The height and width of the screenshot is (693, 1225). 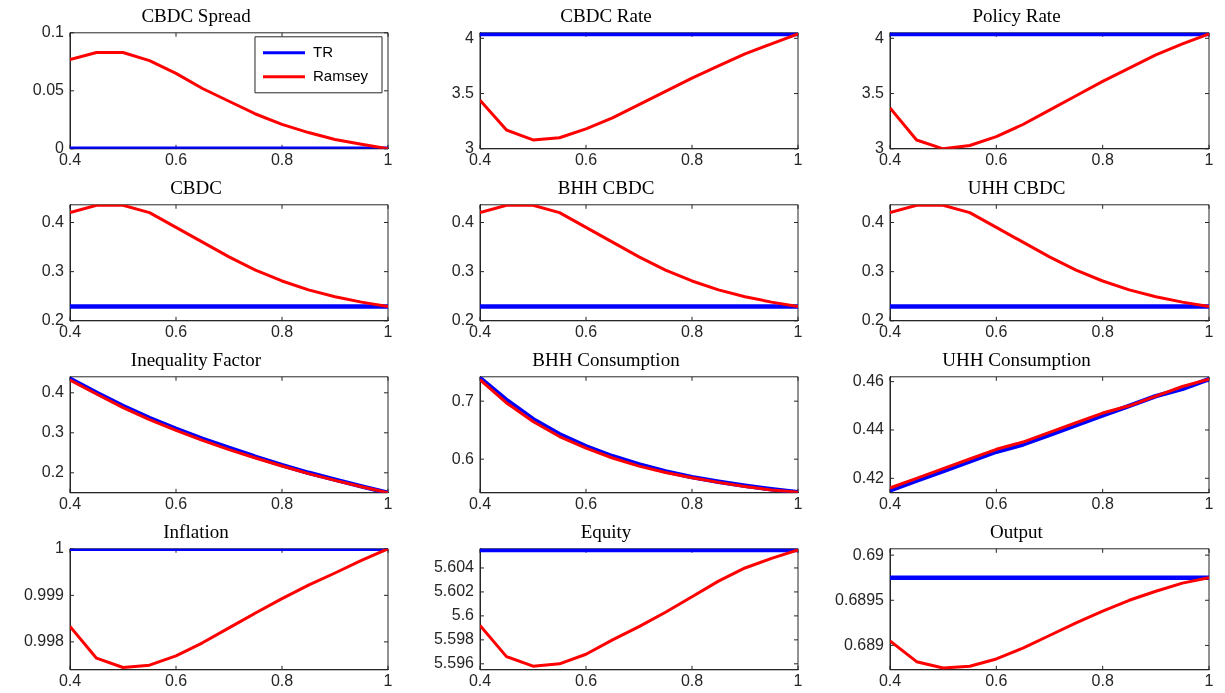 What do you see at coordinates (1016, 16) in the screenshot?
I see `chart-title: Policy Rate` at bounding box center [1016, 16].